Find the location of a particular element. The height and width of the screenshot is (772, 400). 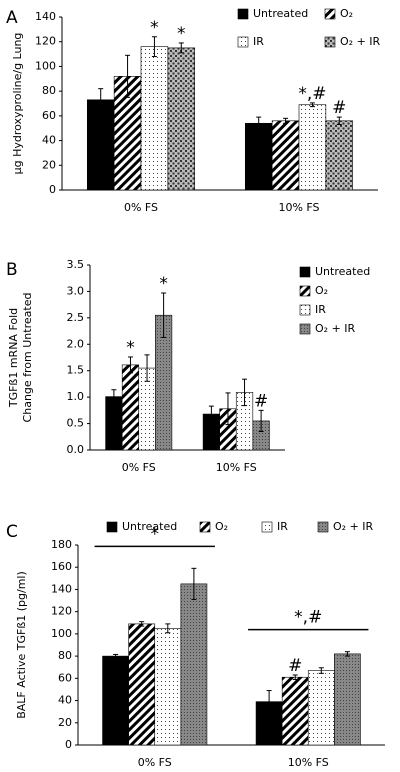

y-tick-label: 1.5 is located at coordinates (76, 370).